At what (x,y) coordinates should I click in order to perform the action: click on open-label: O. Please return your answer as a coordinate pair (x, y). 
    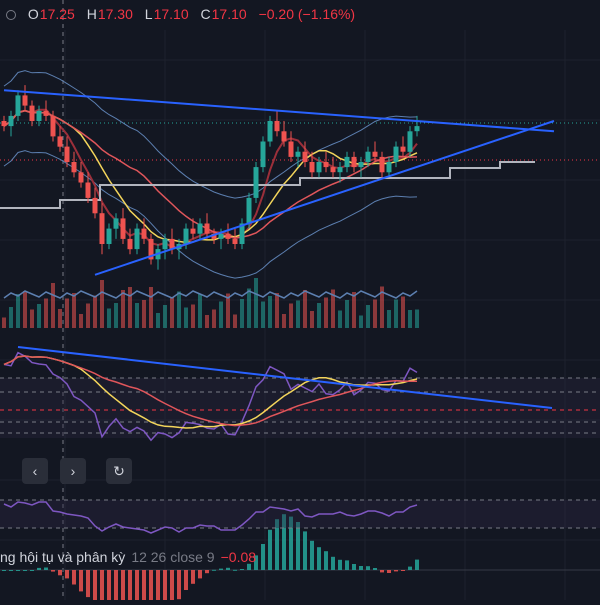
    Looking at the image, I should click on (33, 14).